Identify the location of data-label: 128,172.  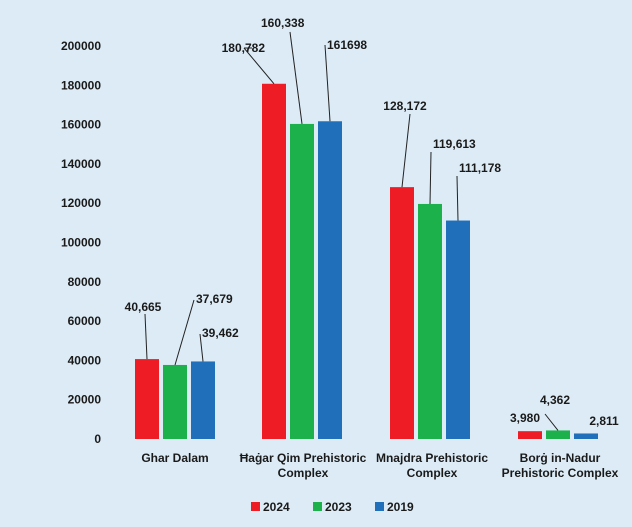
(405, 106).